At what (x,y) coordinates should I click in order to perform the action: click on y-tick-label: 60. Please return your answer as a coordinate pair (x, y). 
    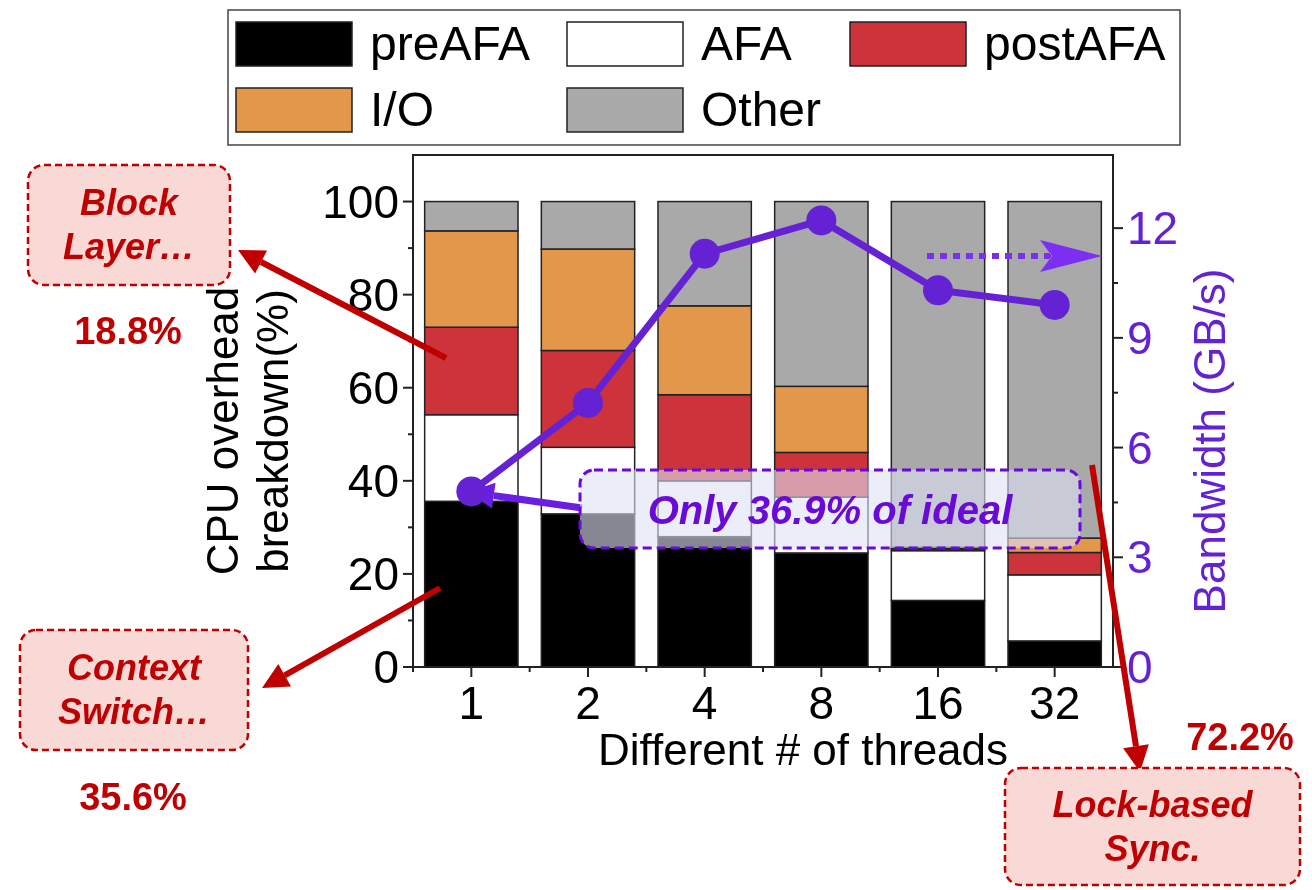
    Looking at the image, I should click on (373, 387).